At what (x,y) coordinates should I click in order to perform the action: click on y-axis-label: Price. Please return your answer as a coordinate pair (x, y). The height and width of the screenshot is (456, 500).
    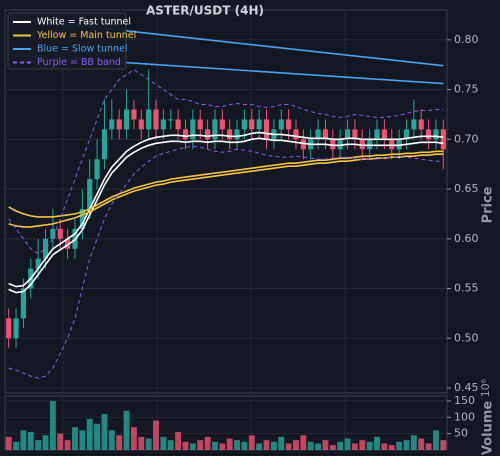
    Looking at the image, I should click on (488, 204).